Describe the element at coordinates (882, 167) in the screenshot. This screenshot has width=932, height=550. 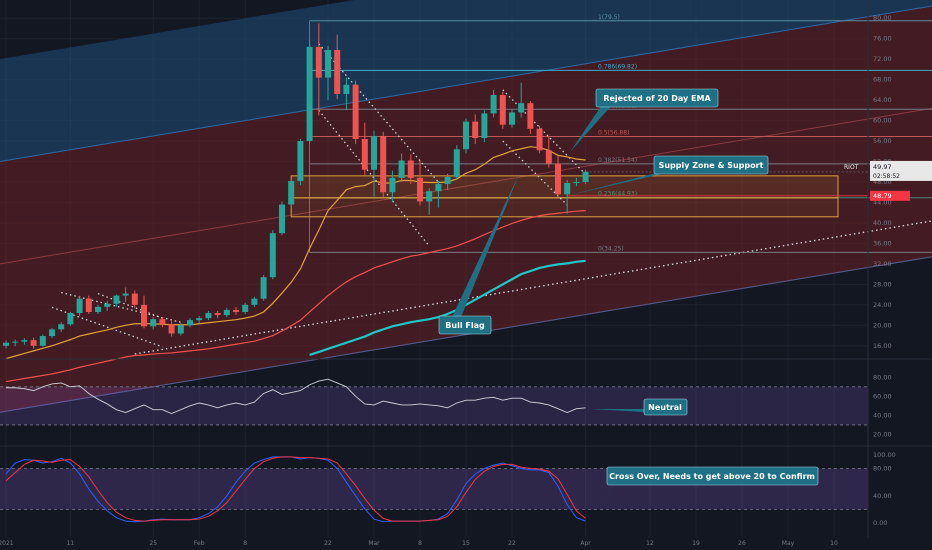
I see `current-price-label: 49.97` at that location.